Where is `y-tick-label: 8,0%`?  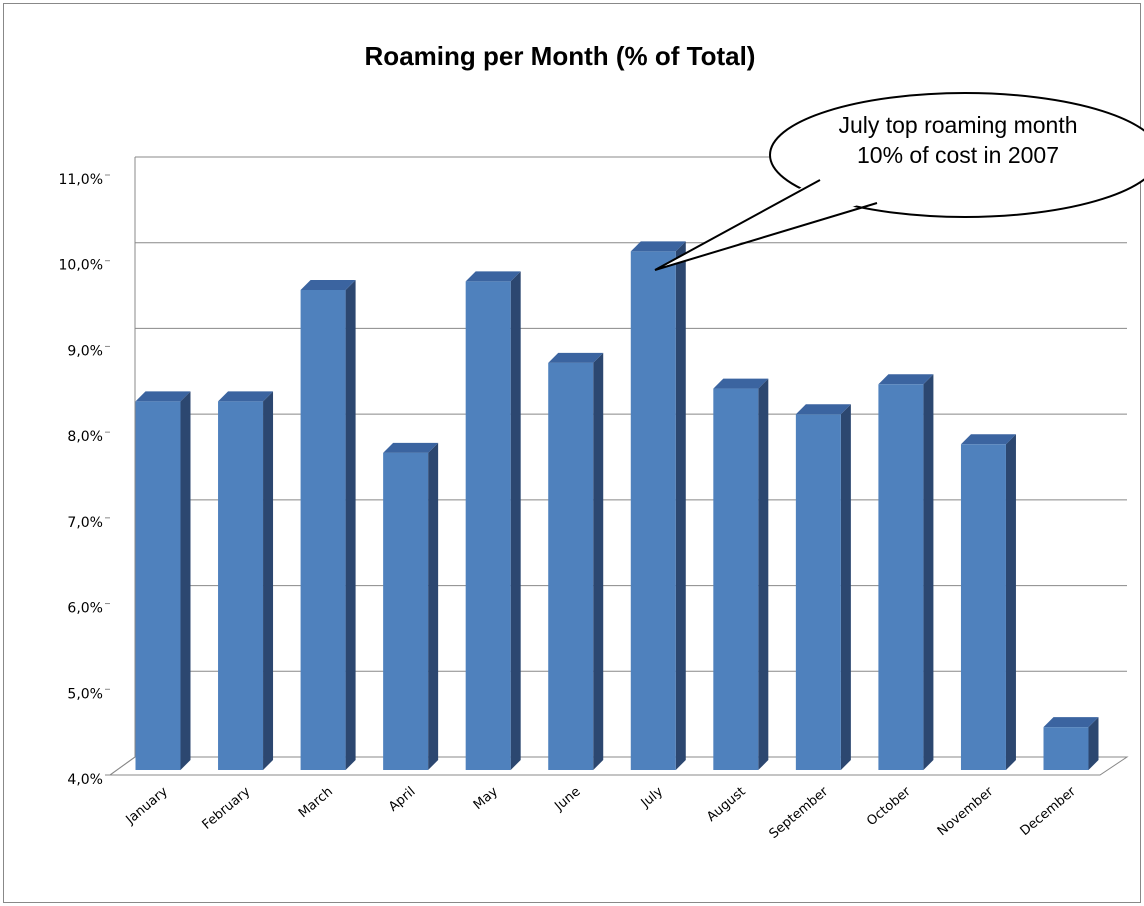 y-tick-label: 8,0% is located at coordinates (85, 437).